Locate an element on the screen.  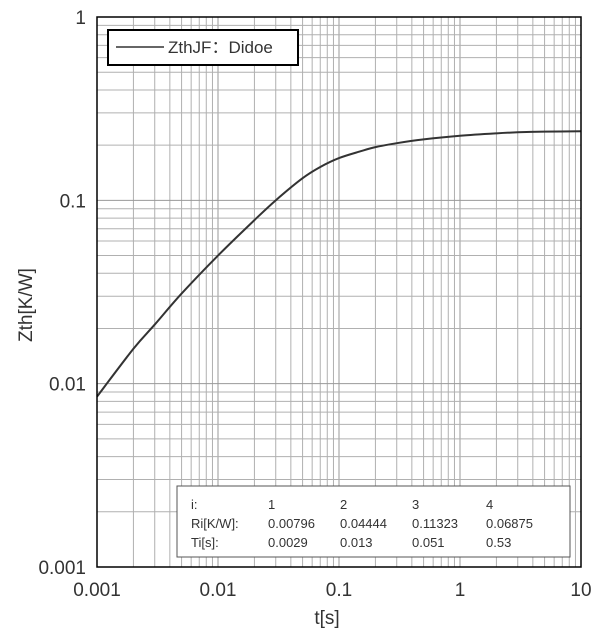
table-cell: 0.53 is located at coordinates (498, 542).